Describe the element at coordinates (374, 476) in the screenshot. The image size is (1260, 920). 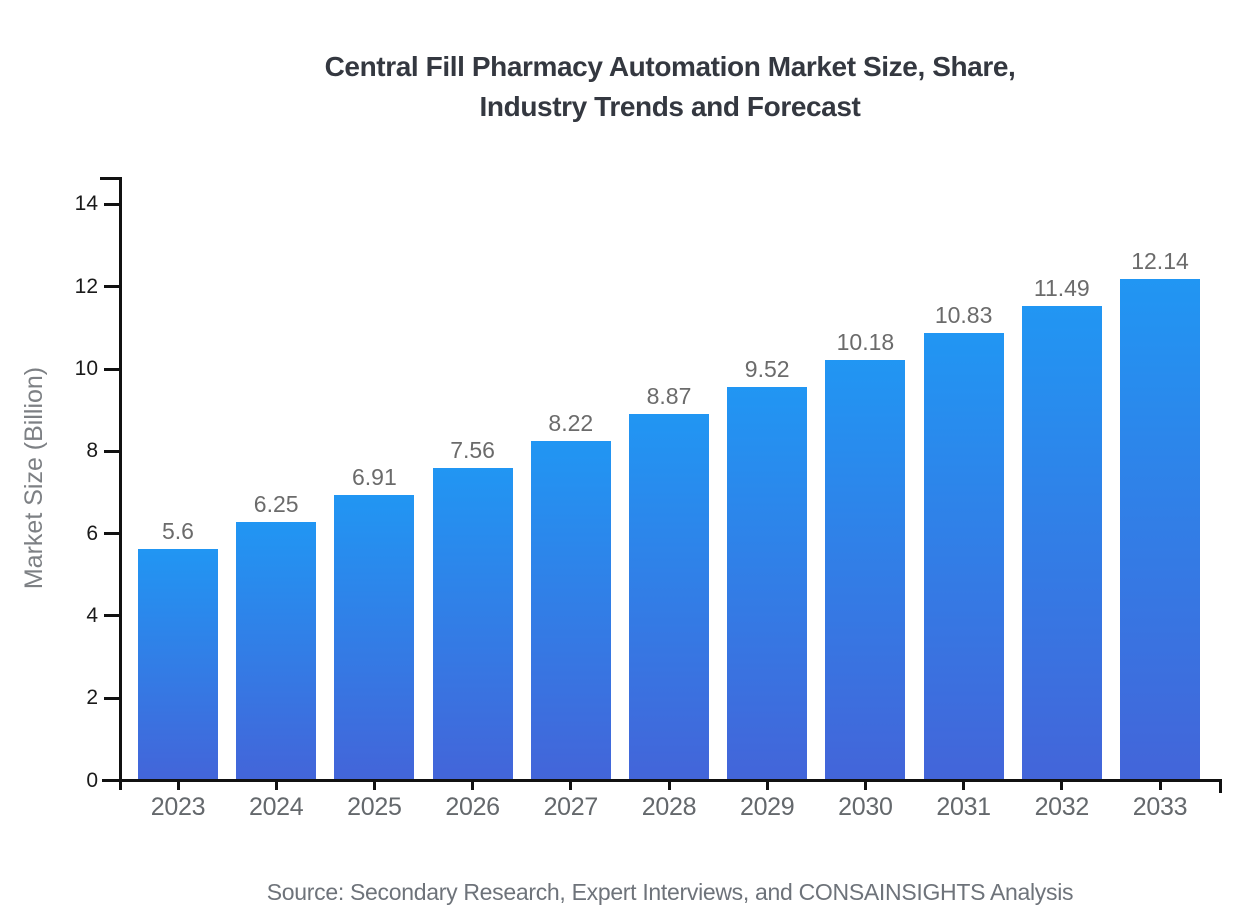
I see `value-label-2025: 6.91` at that location.